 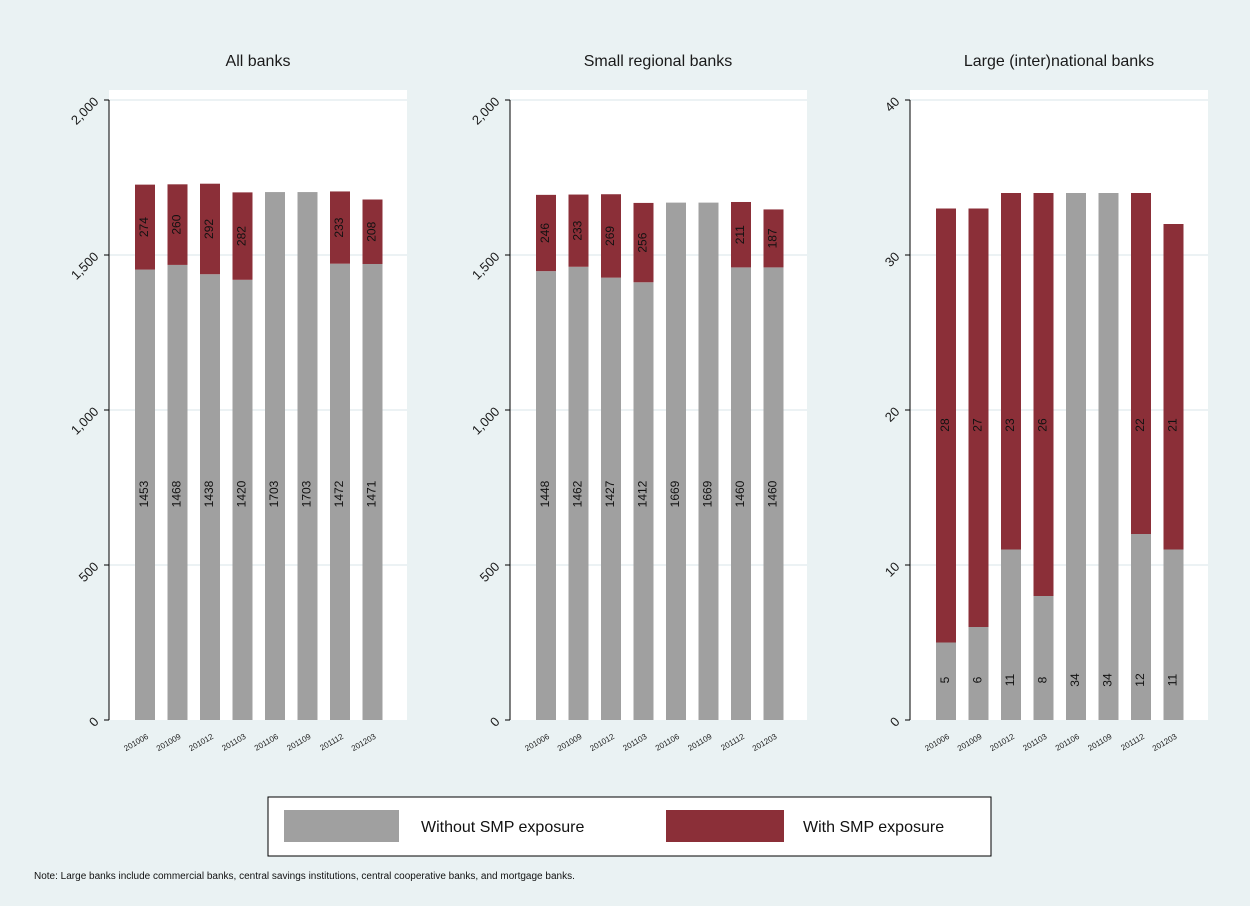 What do you see at coordinates (873, 827) in the screenshot?
I see `legend-label-with-smp: With SMP exposure` at bounding box center [873, 827].